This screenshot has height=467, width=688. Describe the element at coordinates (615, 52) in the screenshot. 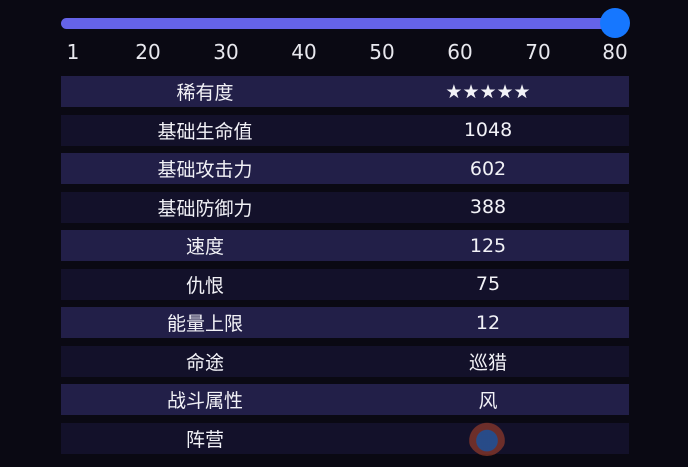

I see `tick-label: 80` at that location.